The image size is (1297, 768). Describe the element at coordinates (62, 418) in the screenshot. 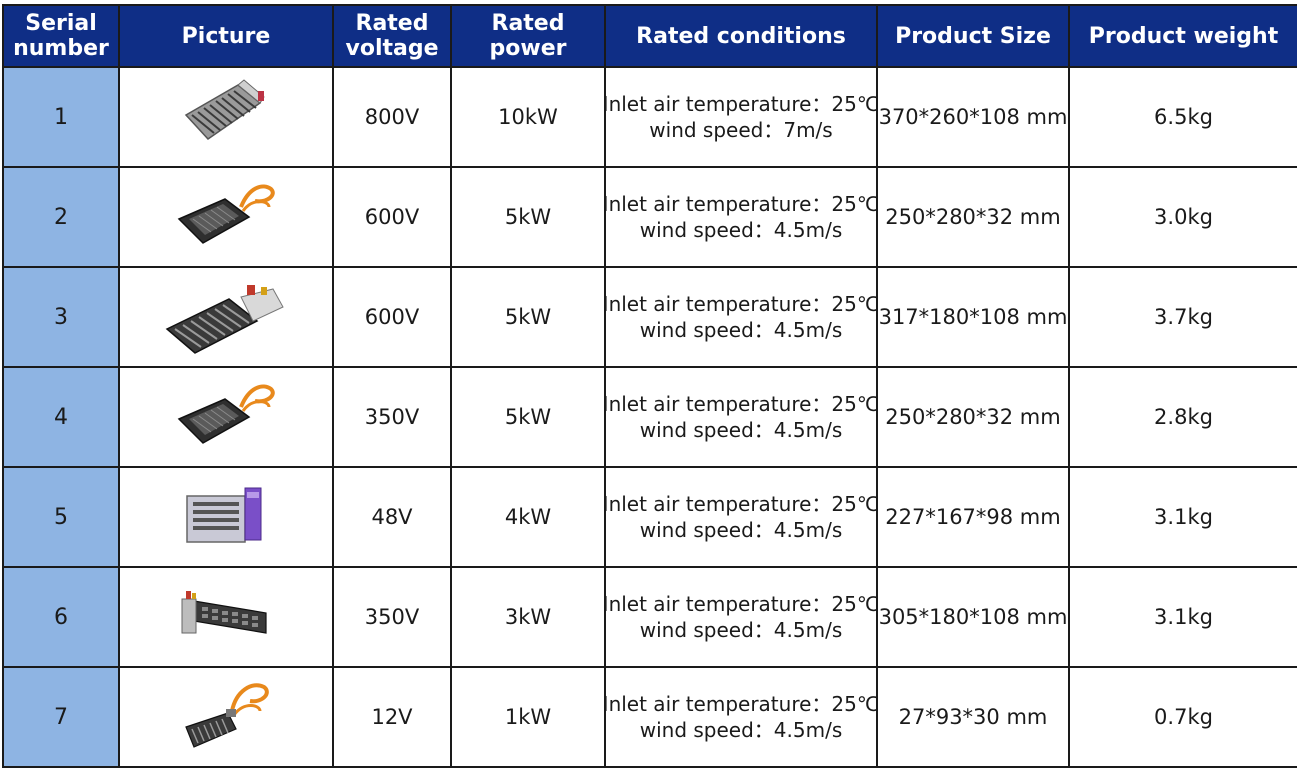

I see `serial-cell: 4` at that location.